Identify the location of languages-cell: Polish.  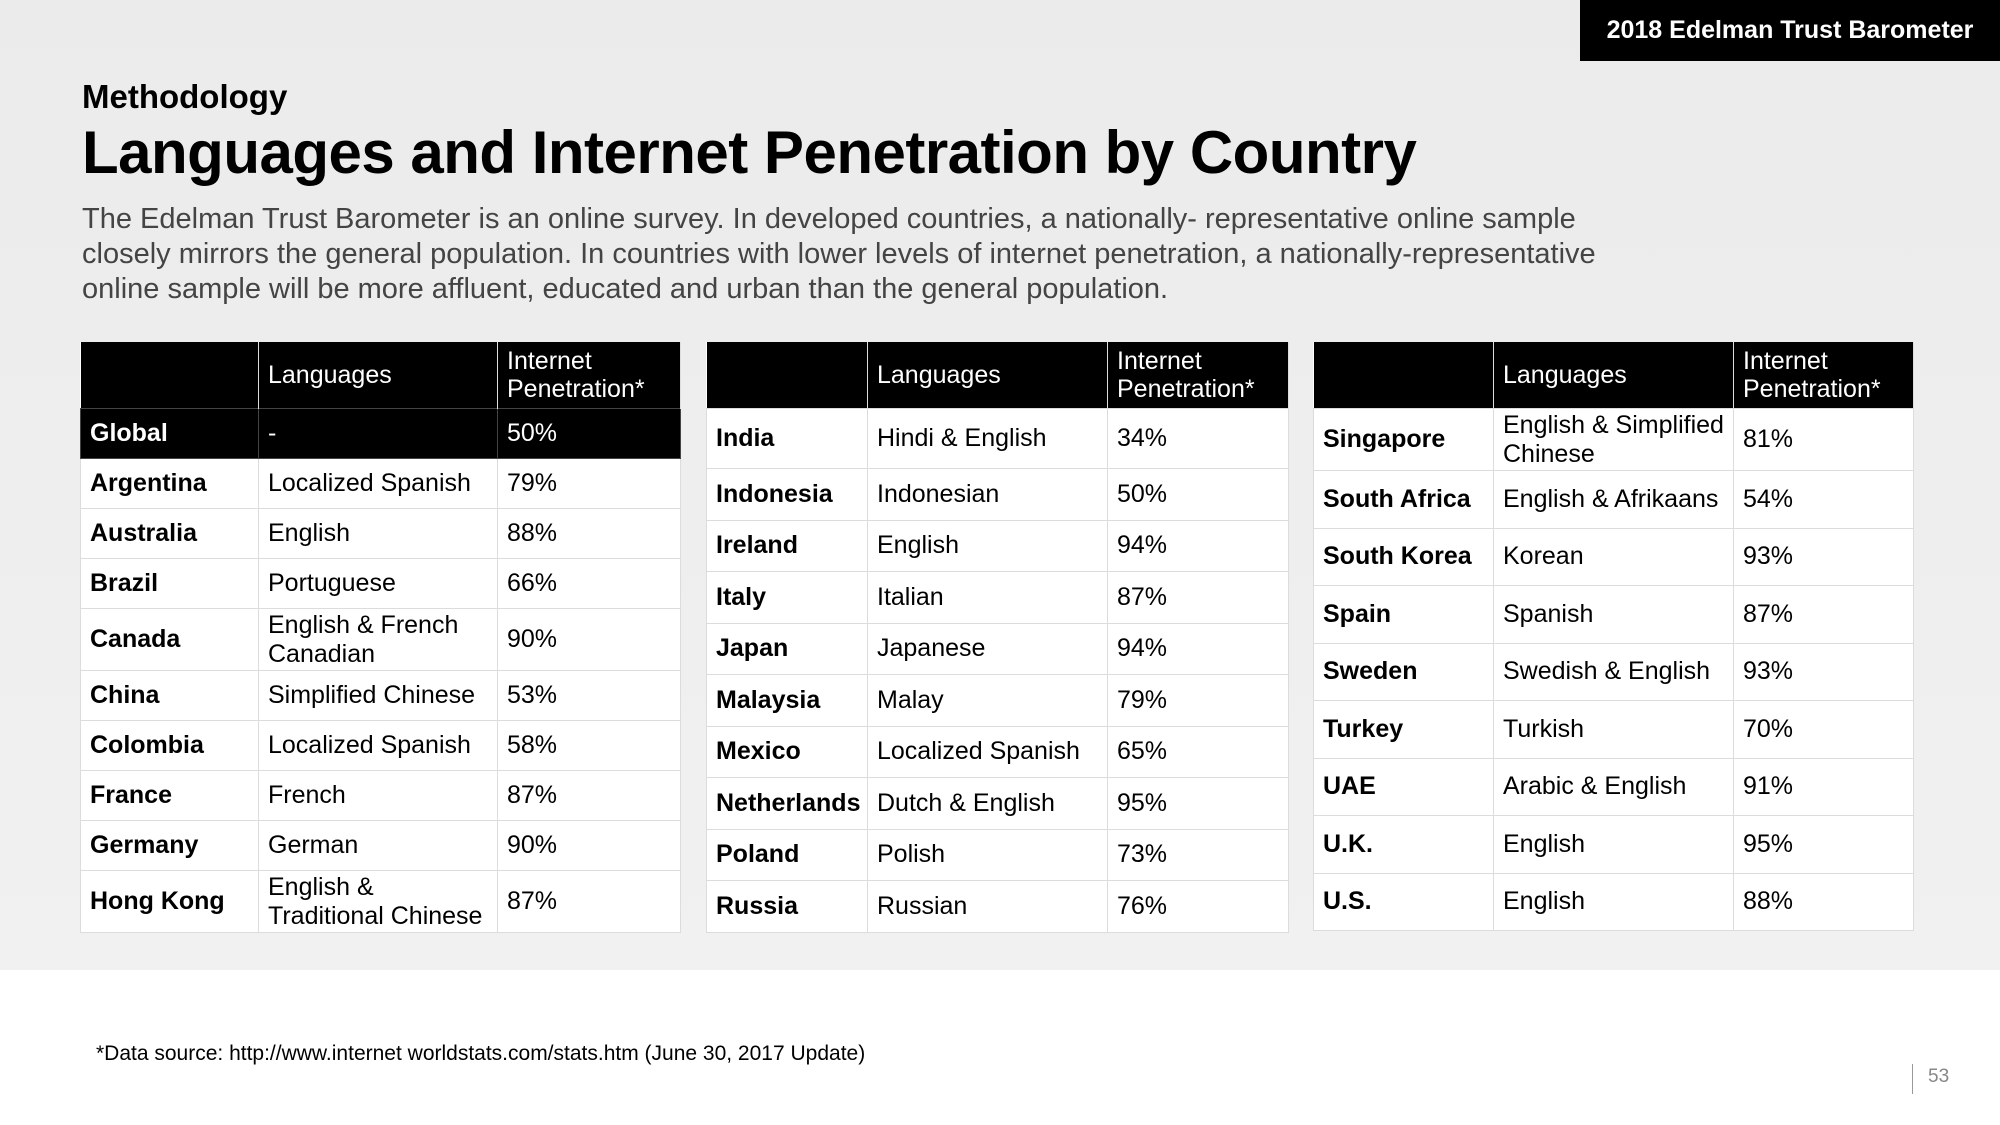
(987, 854).